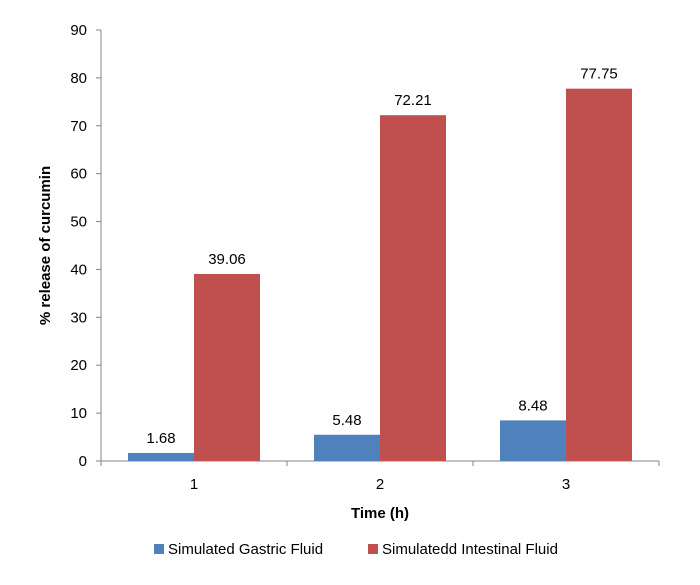 The image size is (700, 585). What do you see at coordinates (78, 30) in the screenshot?
I see `y-tick-label: 90` at bounding box center [78, 30].